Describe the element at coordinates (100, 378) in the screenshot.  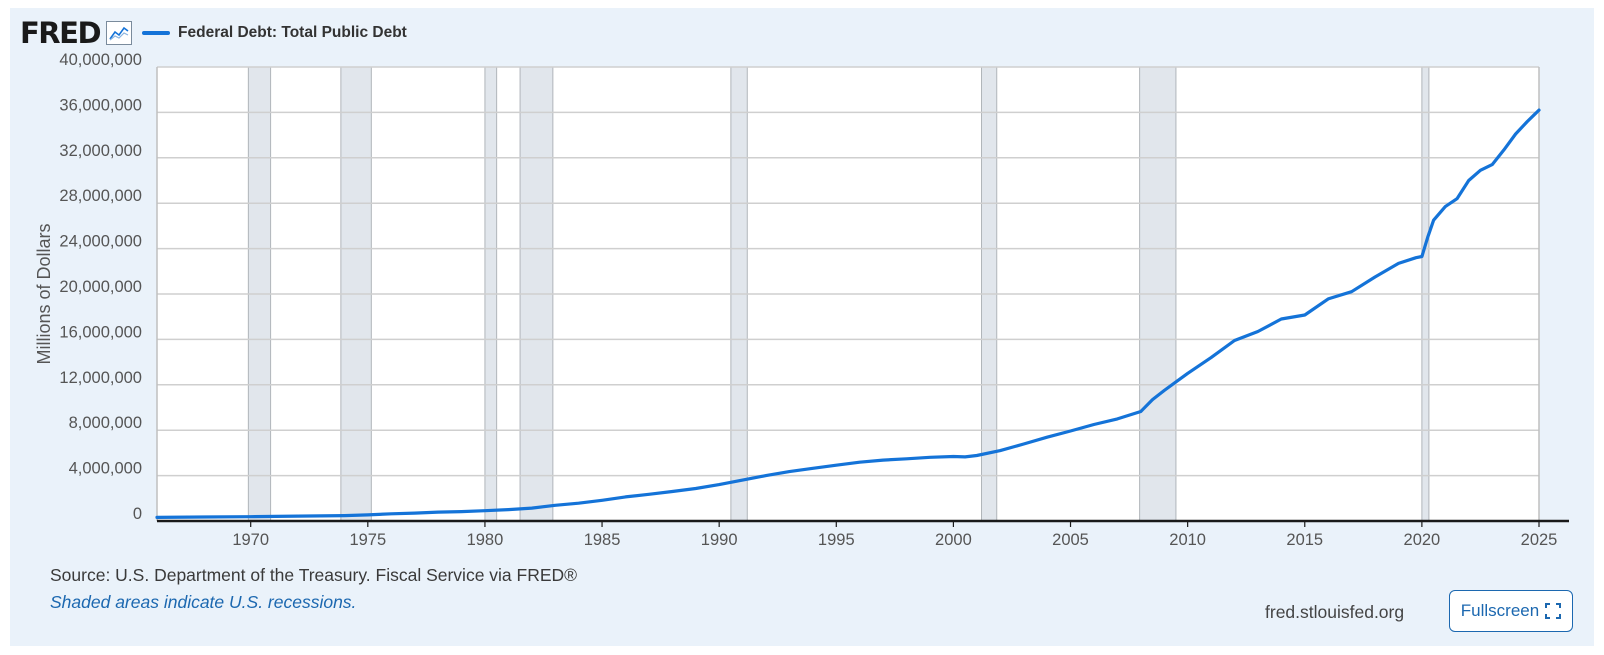
I see `y-tick-label: 12,000,000` at that location.